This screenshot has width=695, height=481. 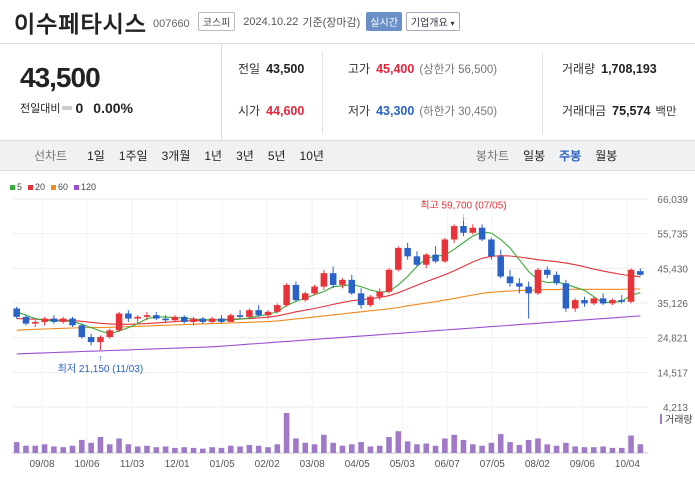 I want to click on legend-item-ma5: 5, so click(x=16, y=187).